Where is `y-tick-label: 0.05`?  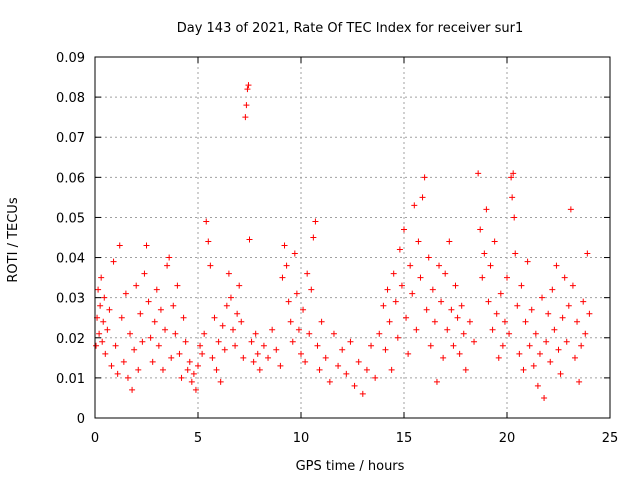 y-tick-label: 0.05 is located at coordinates (70, 218).